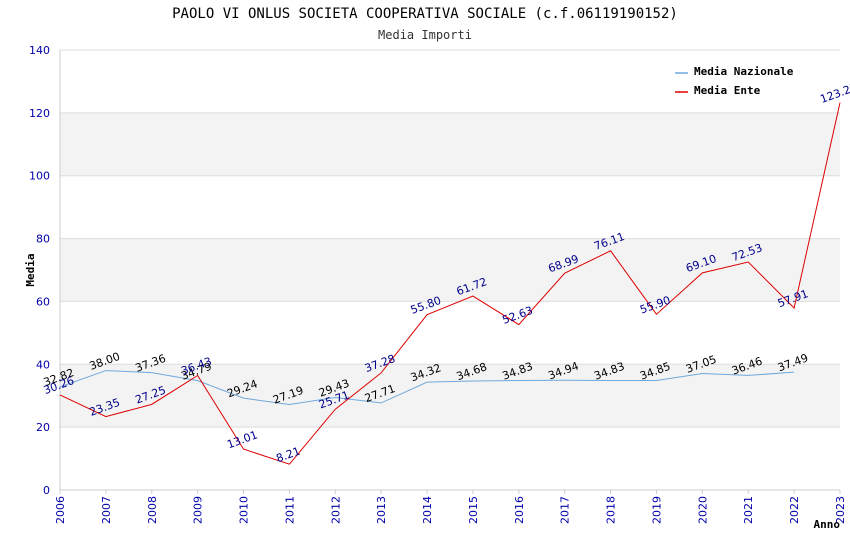  What do you see at coordinates (519, 510) in the screenshot?
I see `x-tick-label: 2016` at bounding box center [519, 510].